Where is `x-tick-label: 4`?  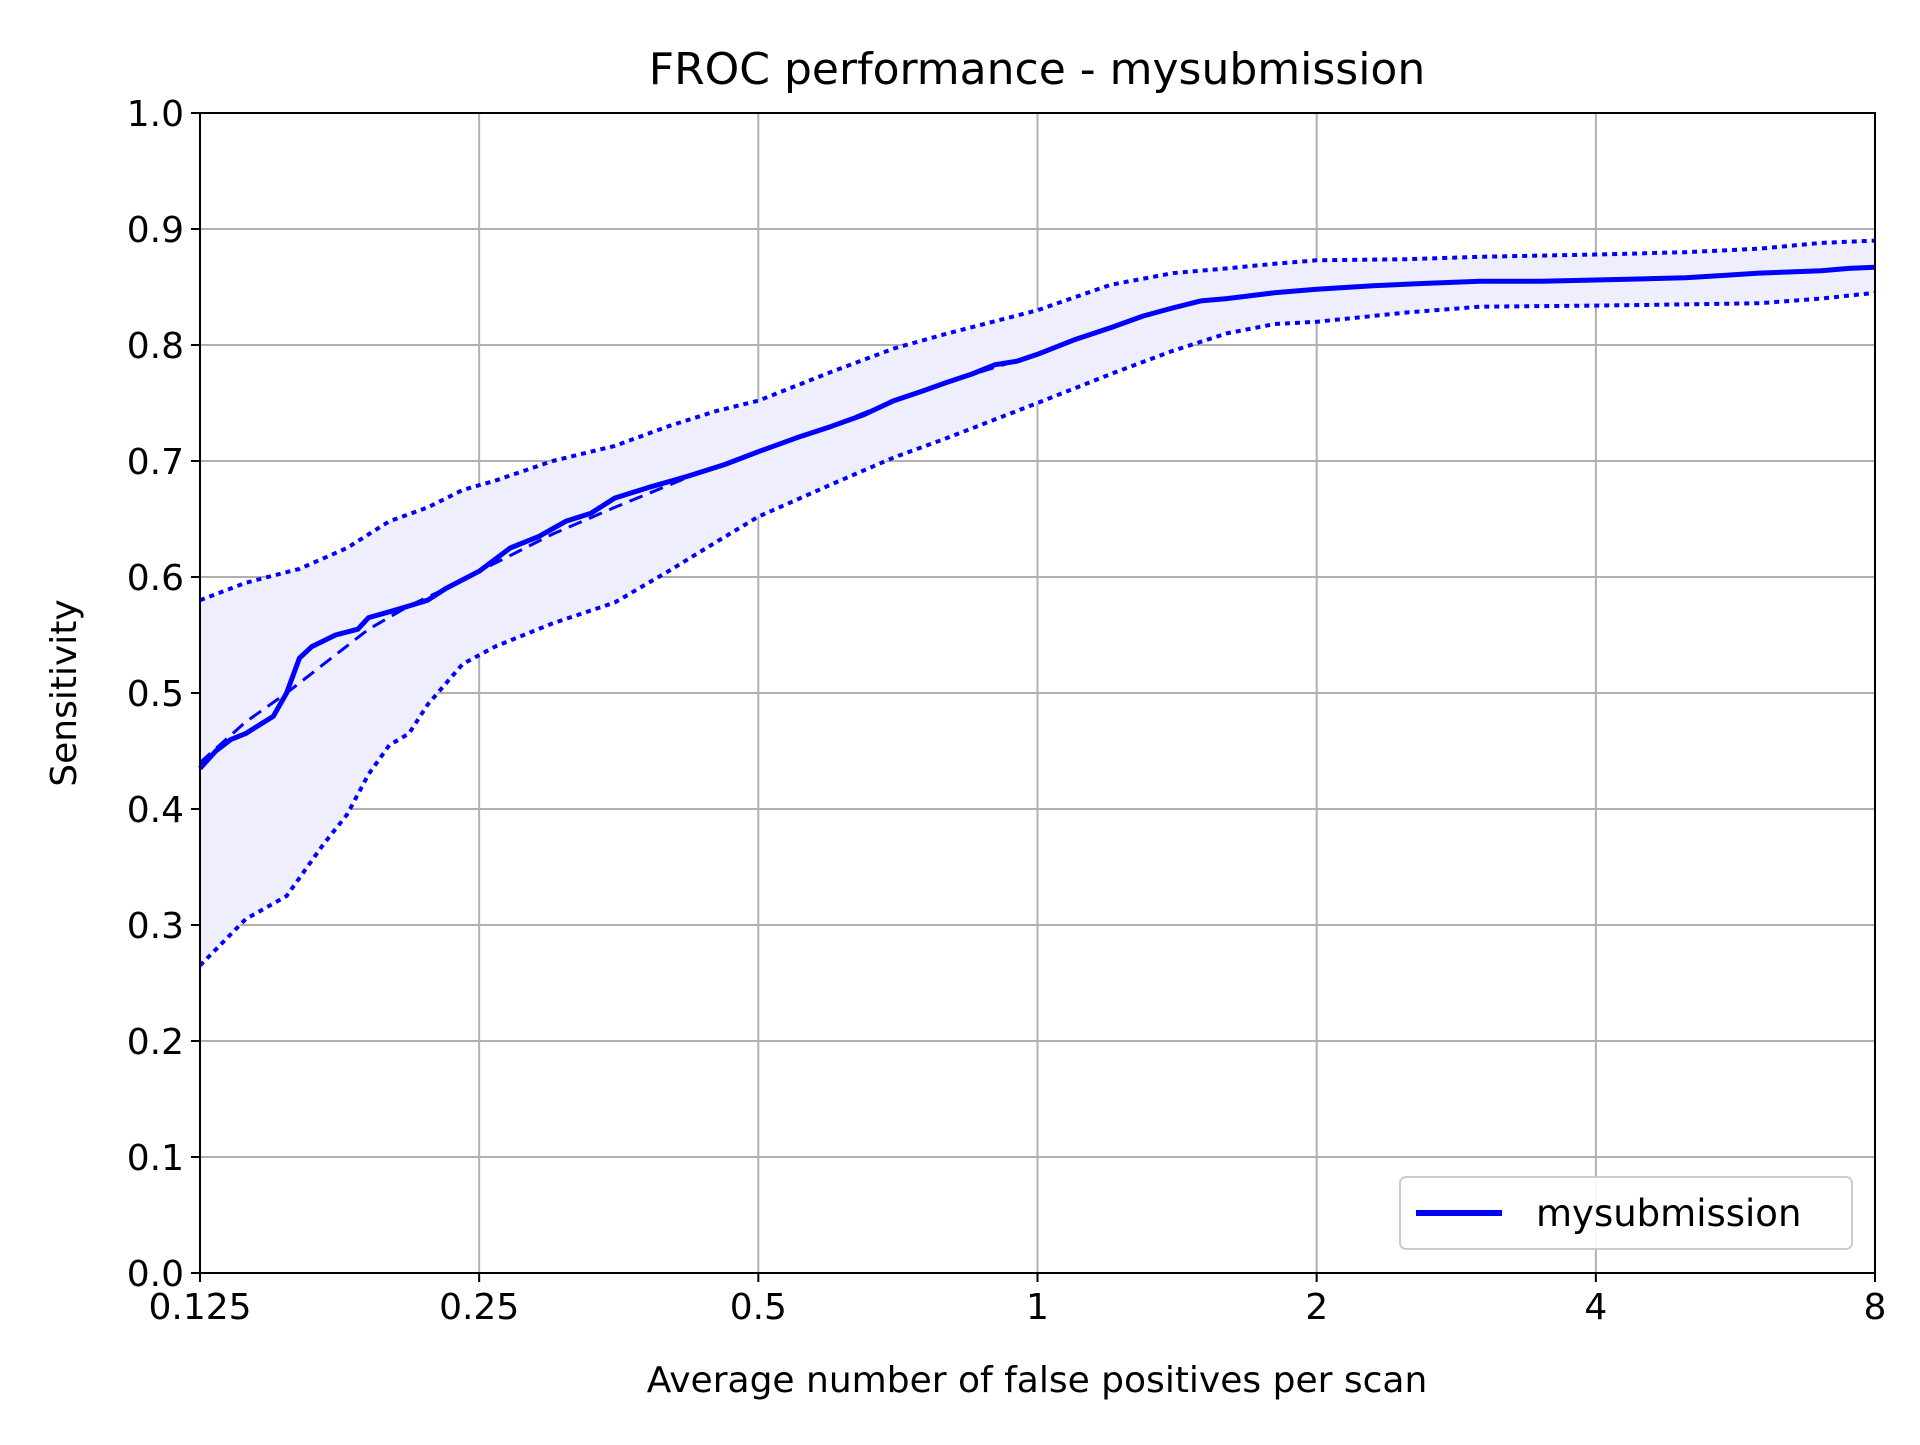 x-tick-label: 4 is located at coordinates (1595, 1307).